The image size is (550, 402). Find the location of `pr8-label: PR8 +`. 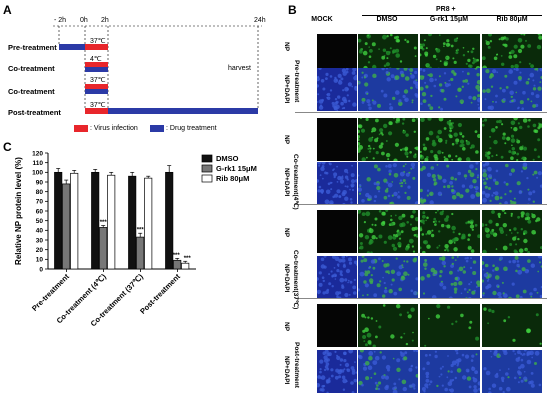

pr8-label: PR8 + is located at coordinates (446, 9).